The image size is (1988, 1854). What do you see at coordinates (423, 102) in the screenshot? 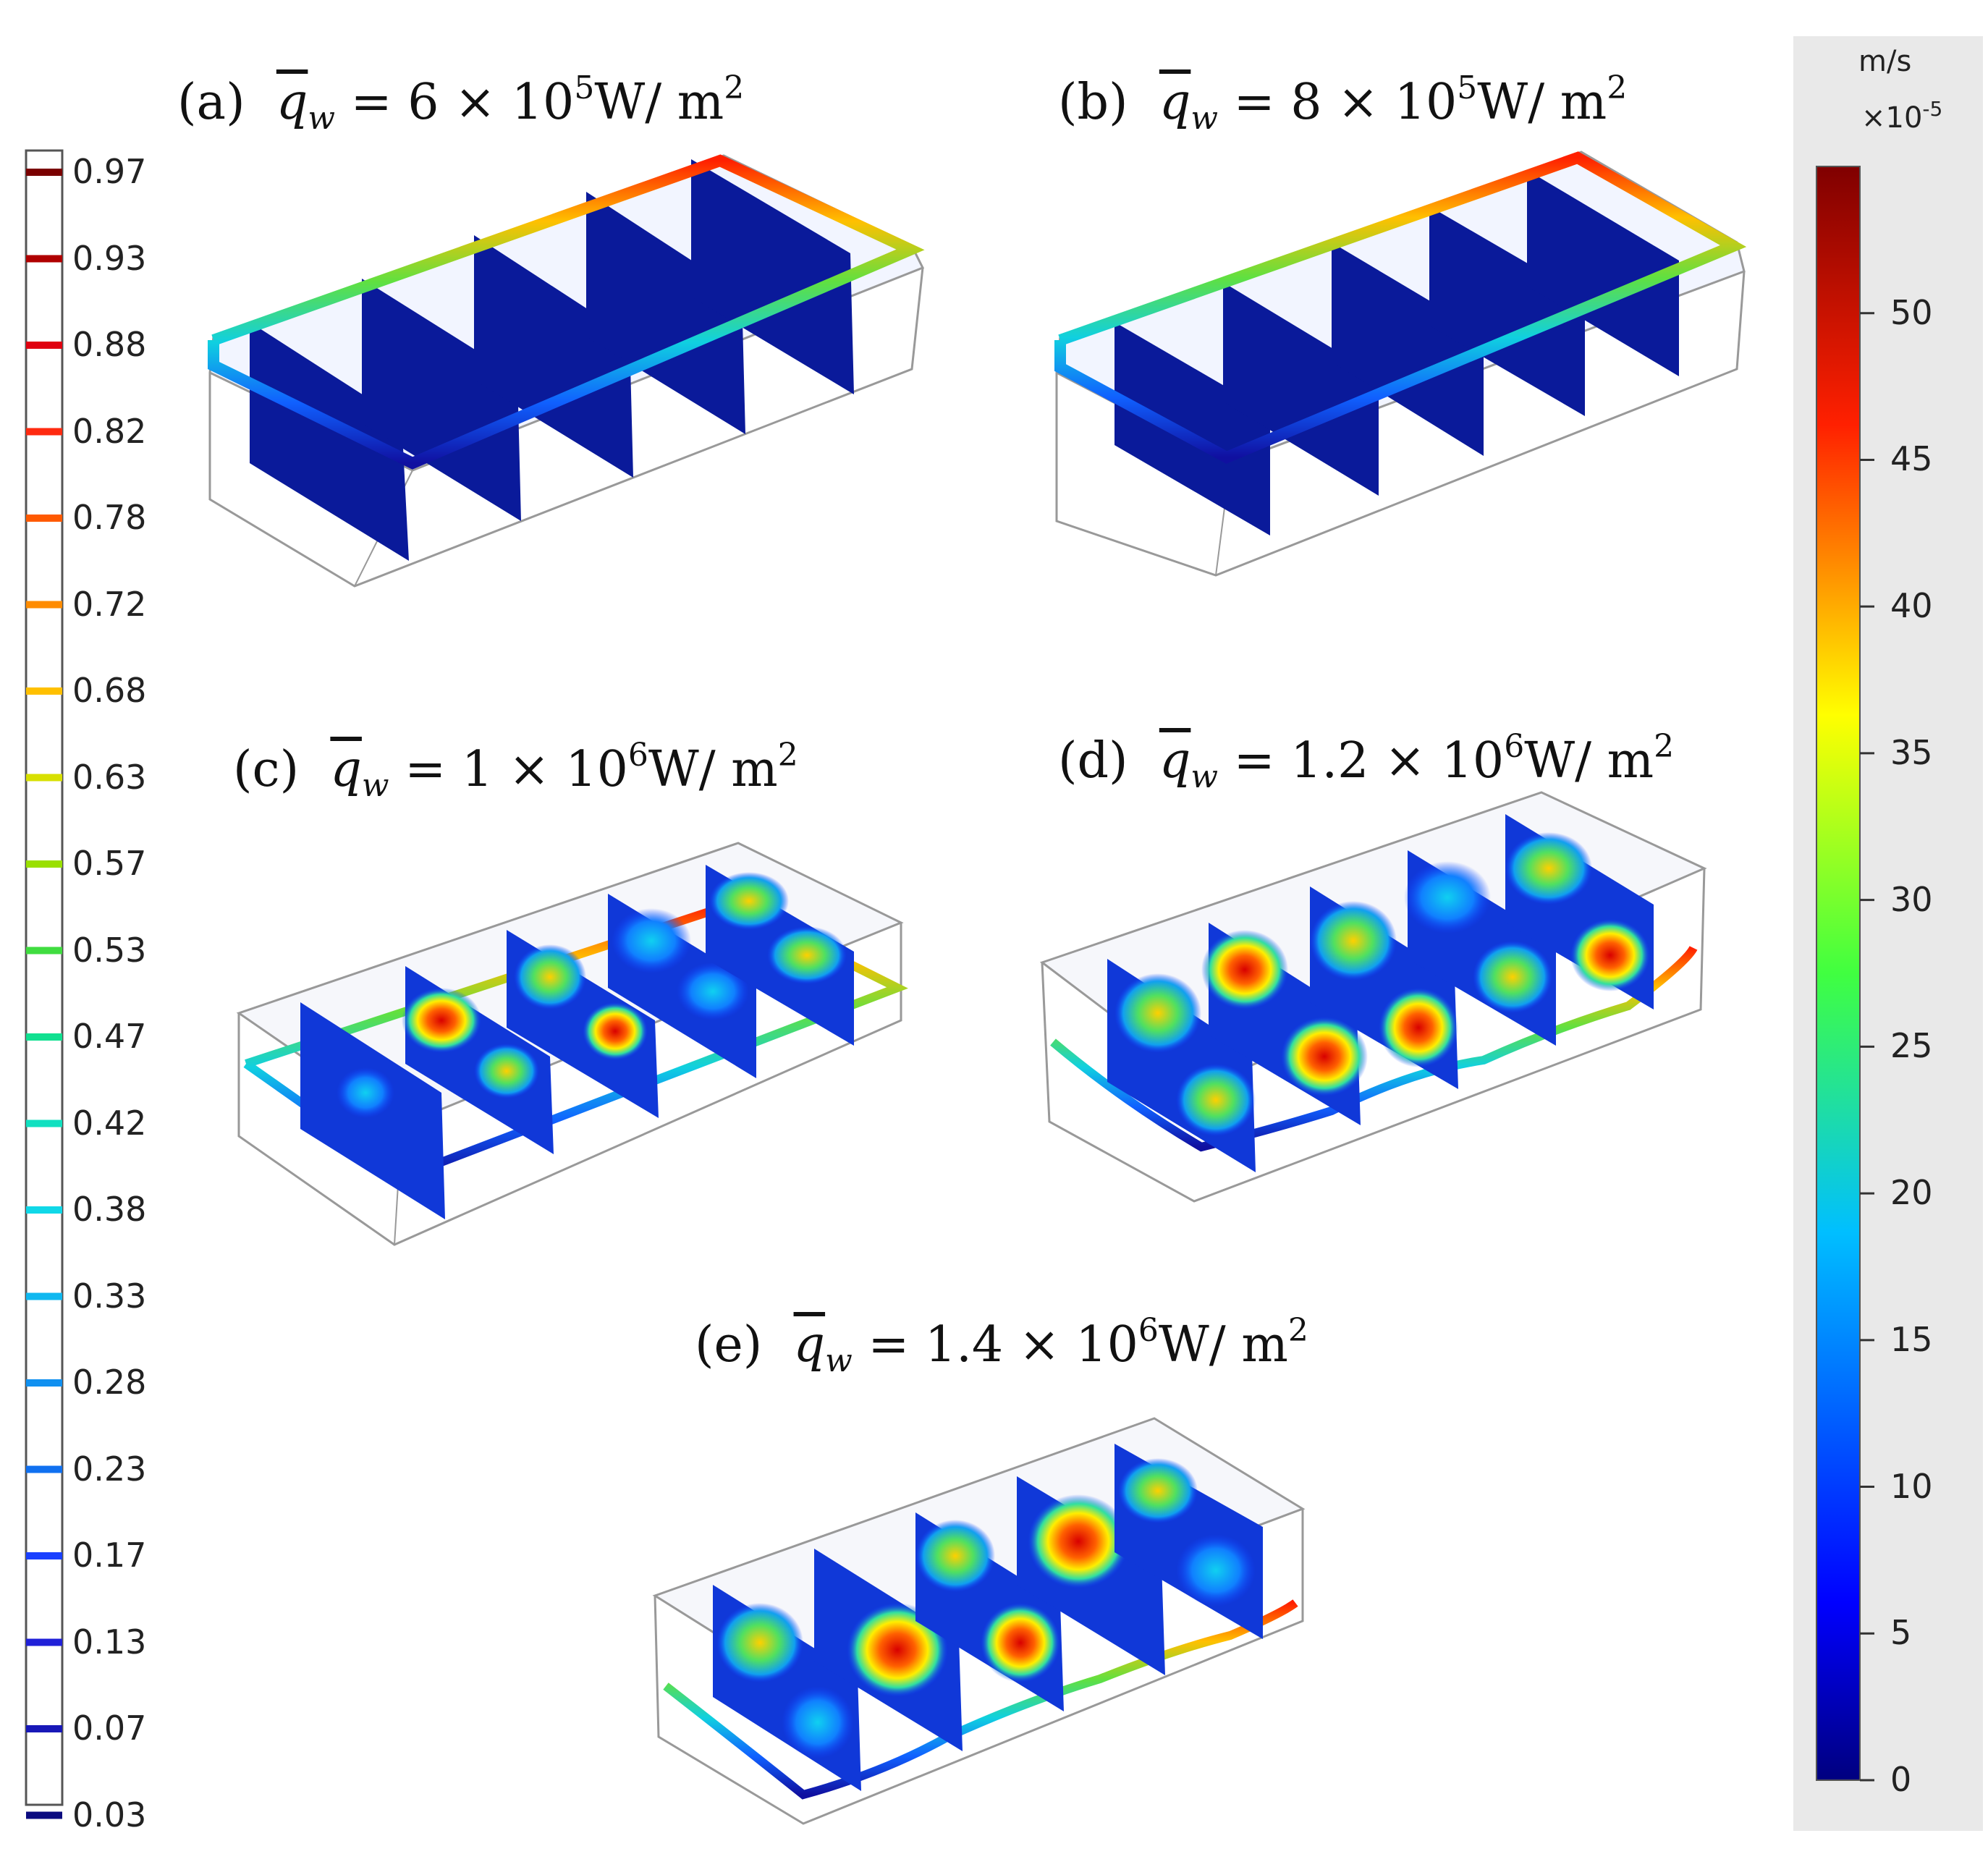
I see `panel-a-mantissa: 6` at bounding box center [423, 102].